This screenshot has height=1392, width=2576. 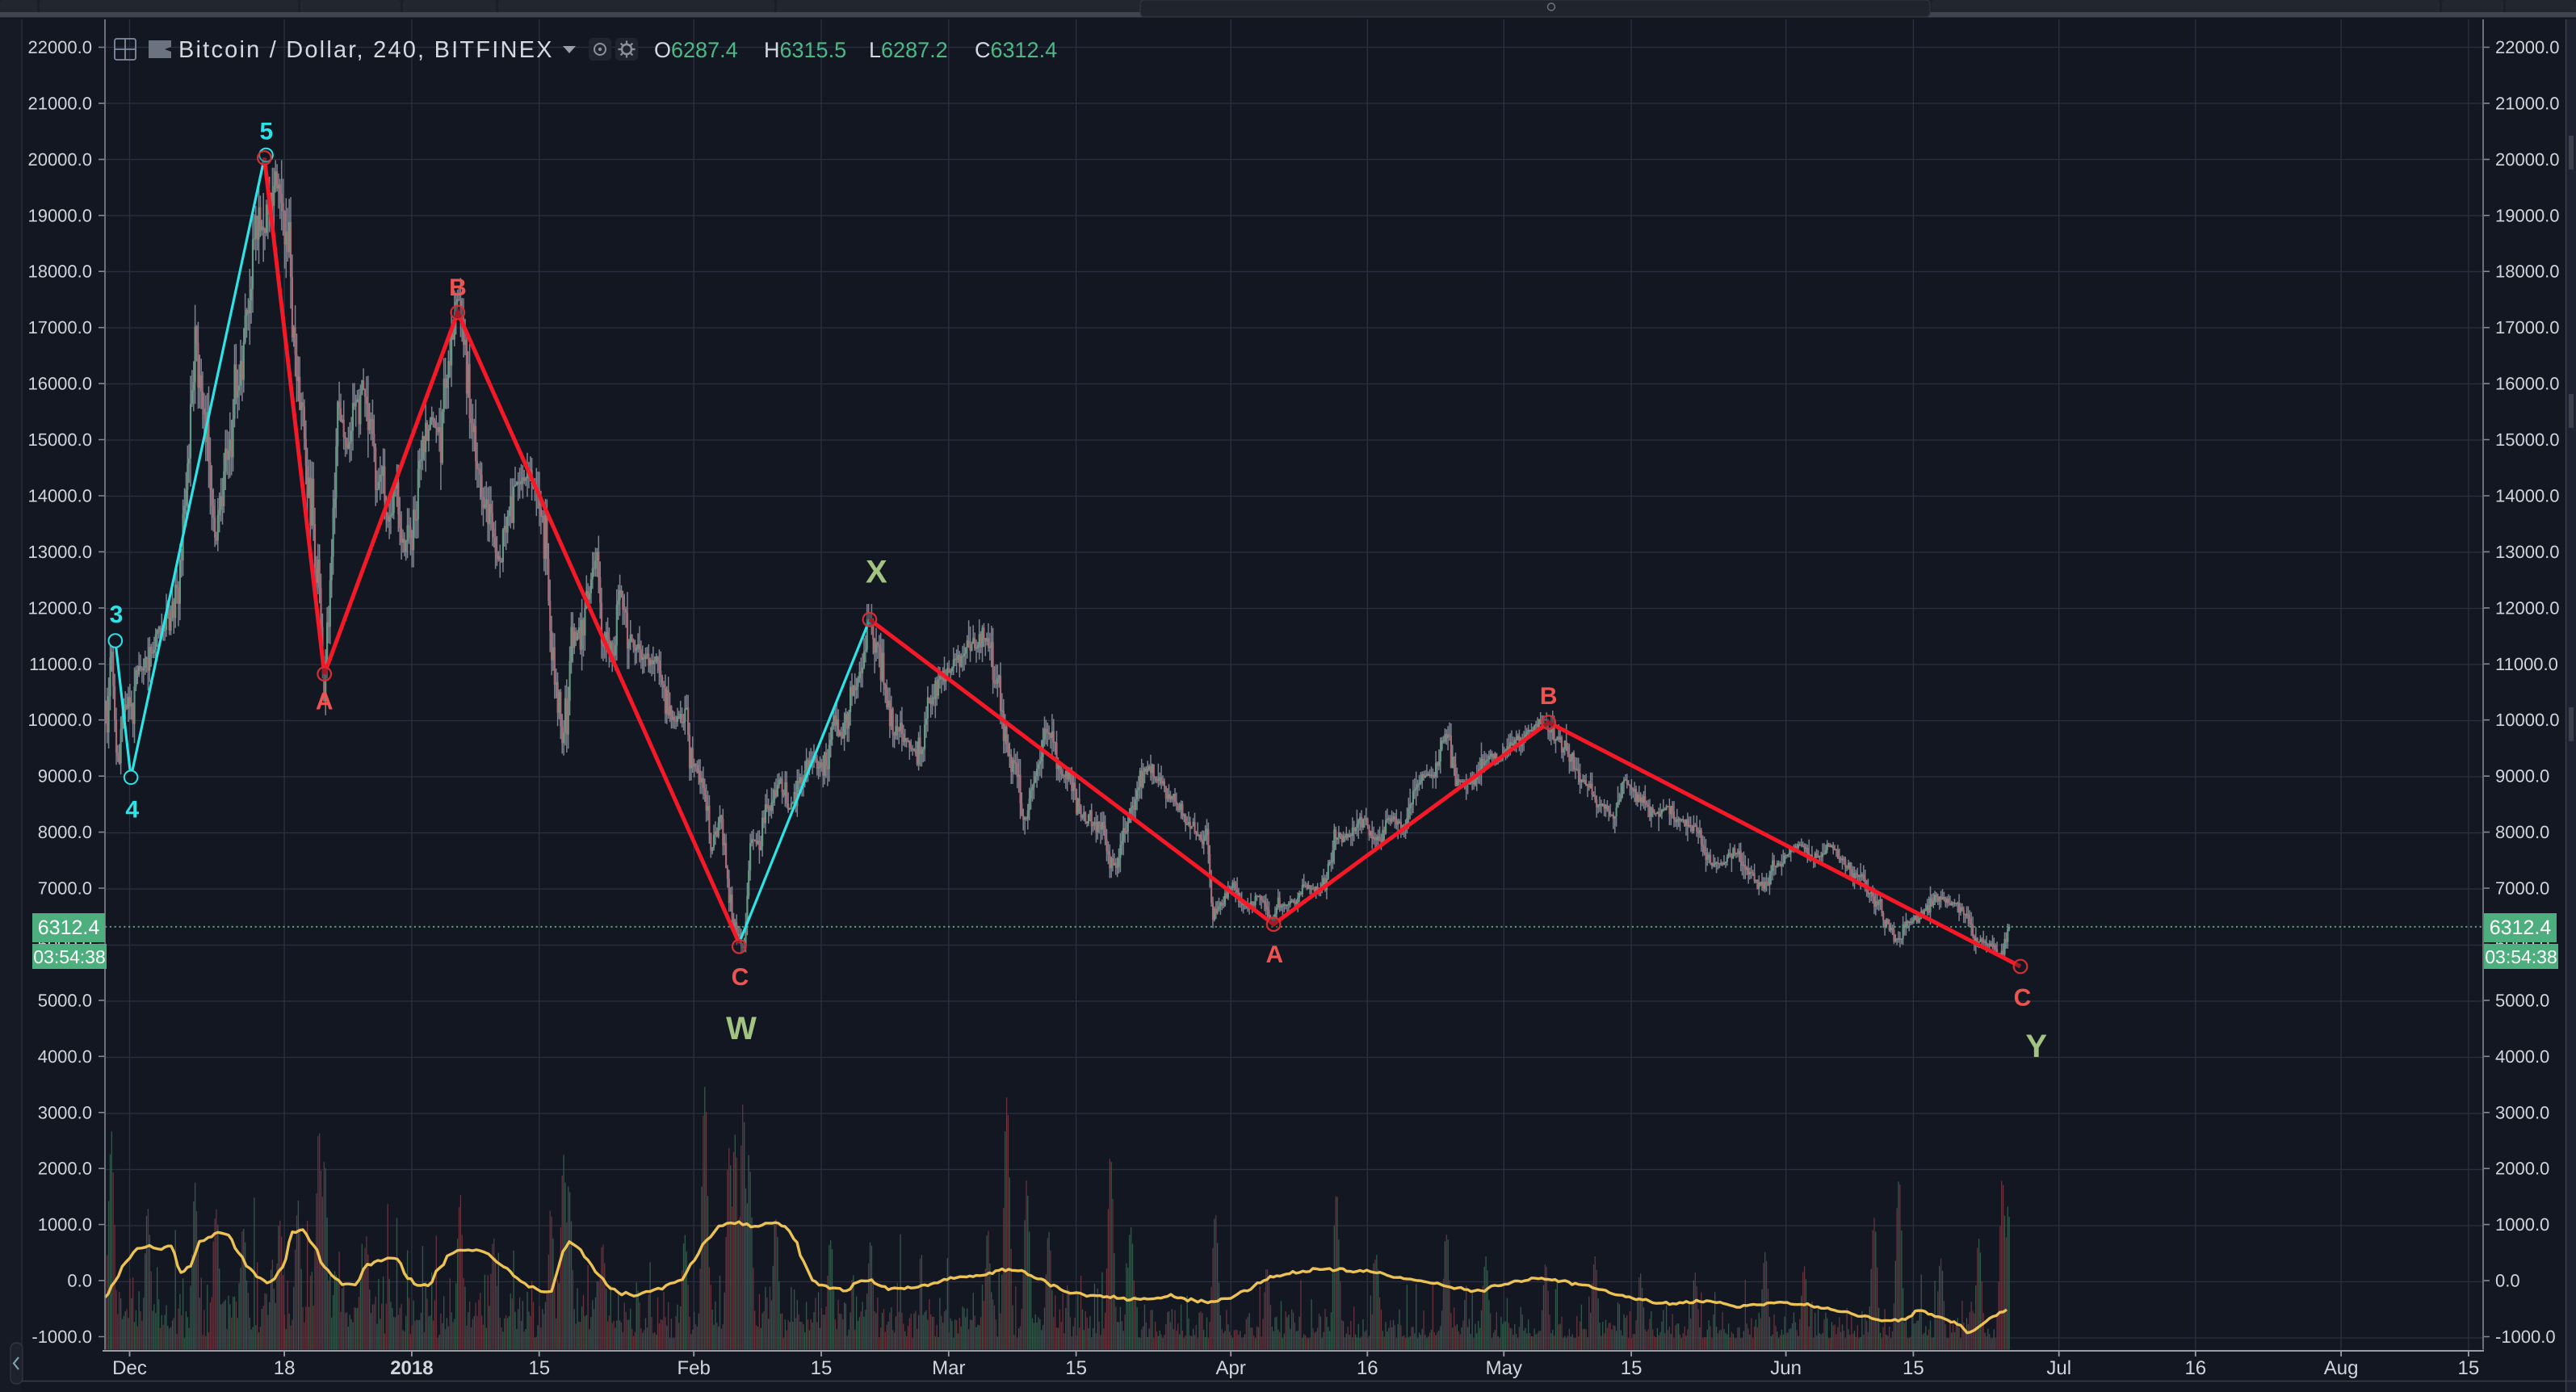 What do you see at coordinates (1016, 50) in the screenshot?
I see `svg-text: C6312.4` at bounding box center [1016, 50].